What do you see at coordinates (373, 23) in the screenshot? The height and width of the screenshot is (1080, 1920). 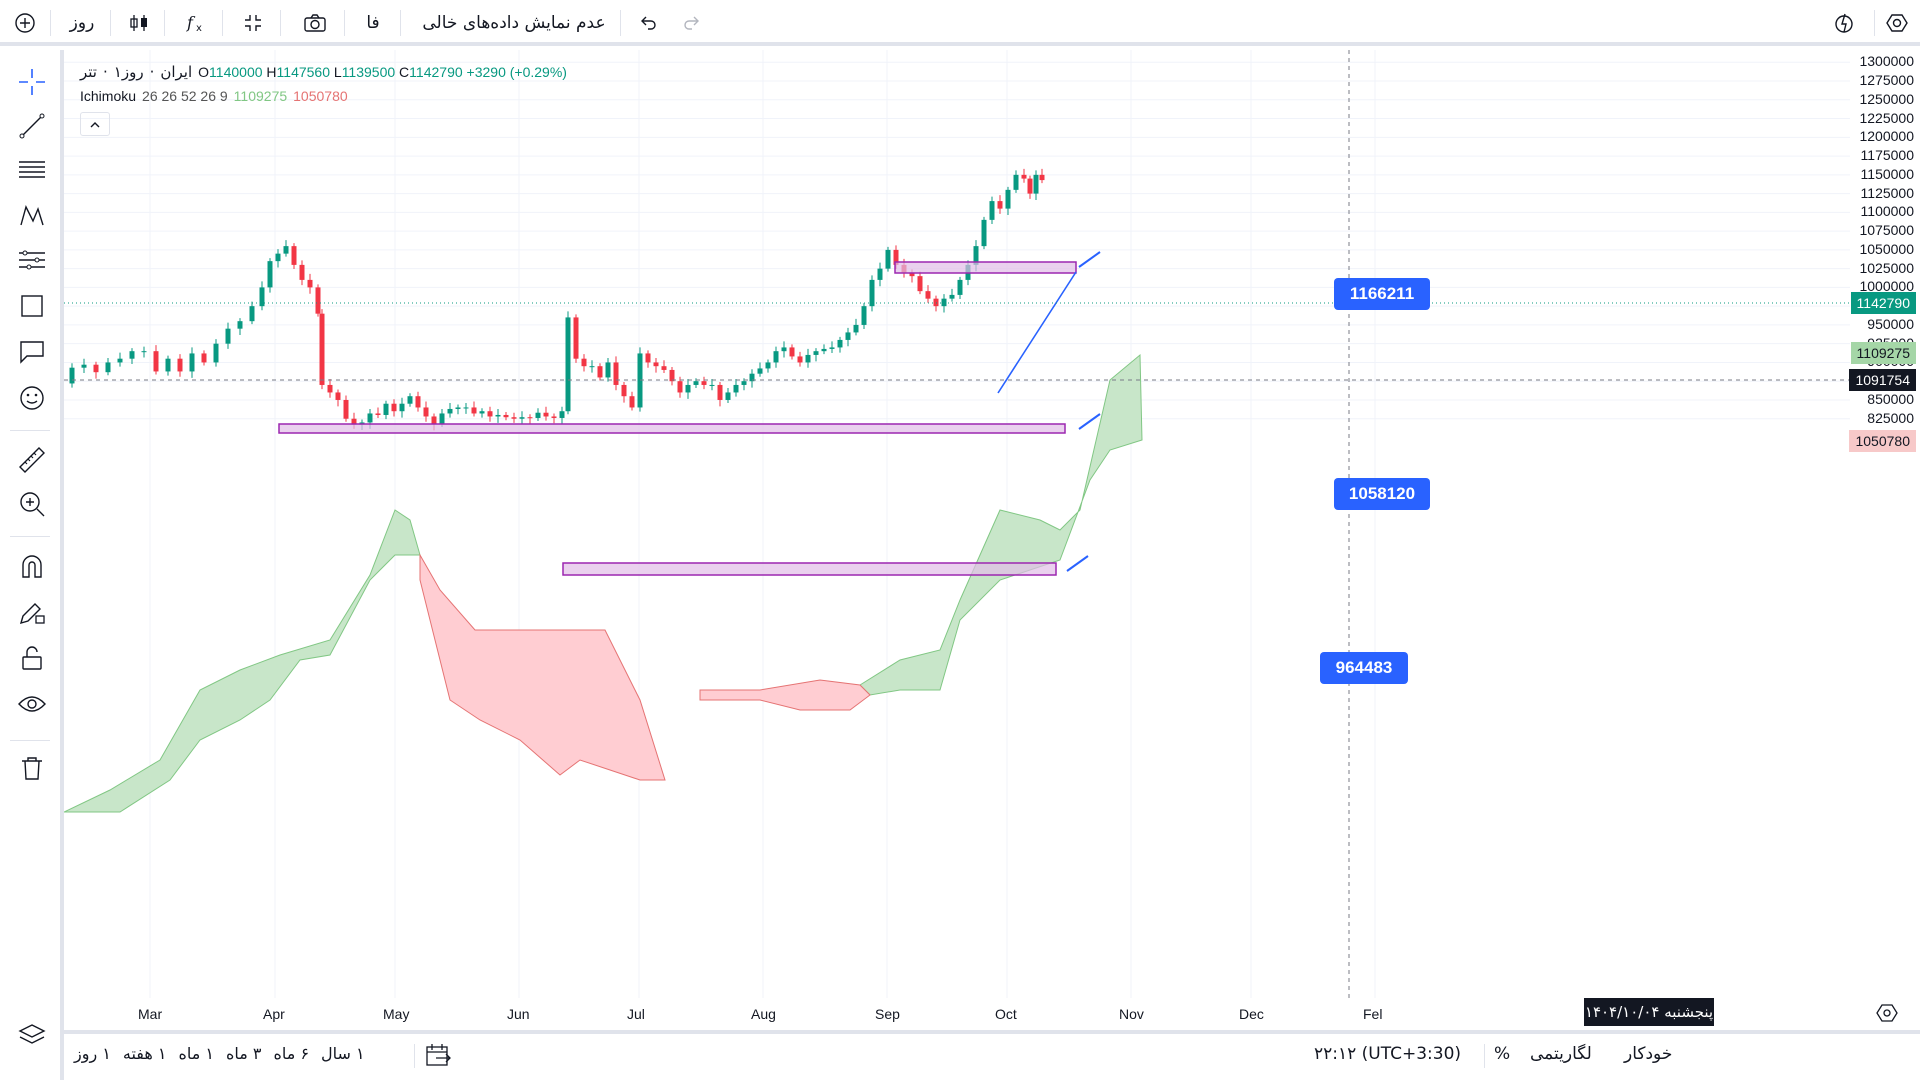 I see `language-button: فا` at bounding box center [373, 23].